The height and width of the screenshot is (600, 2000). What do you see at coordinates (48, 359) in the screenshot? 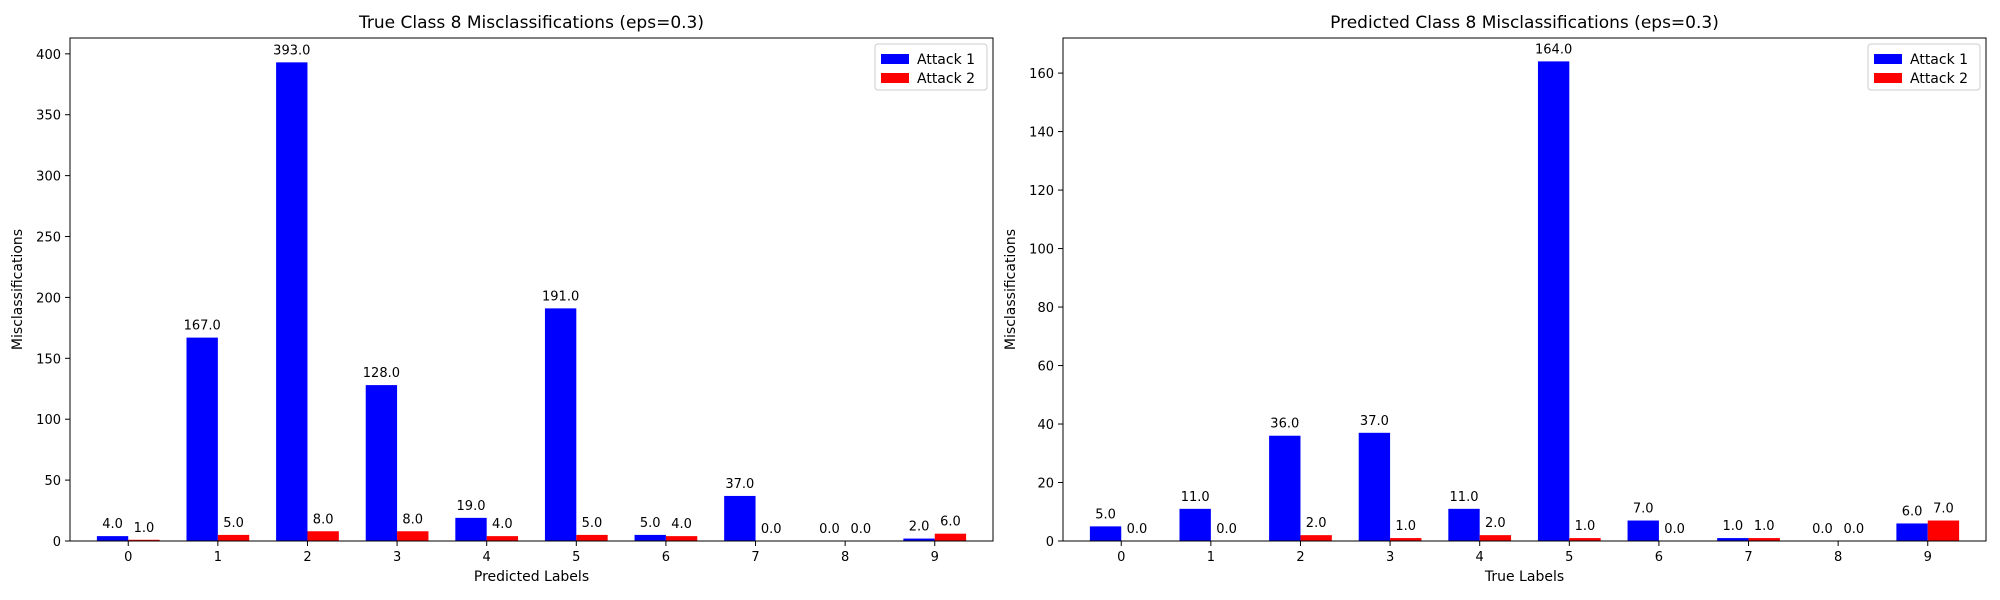
I see `y-tick-label: 150` at bounding box center [48, 359].